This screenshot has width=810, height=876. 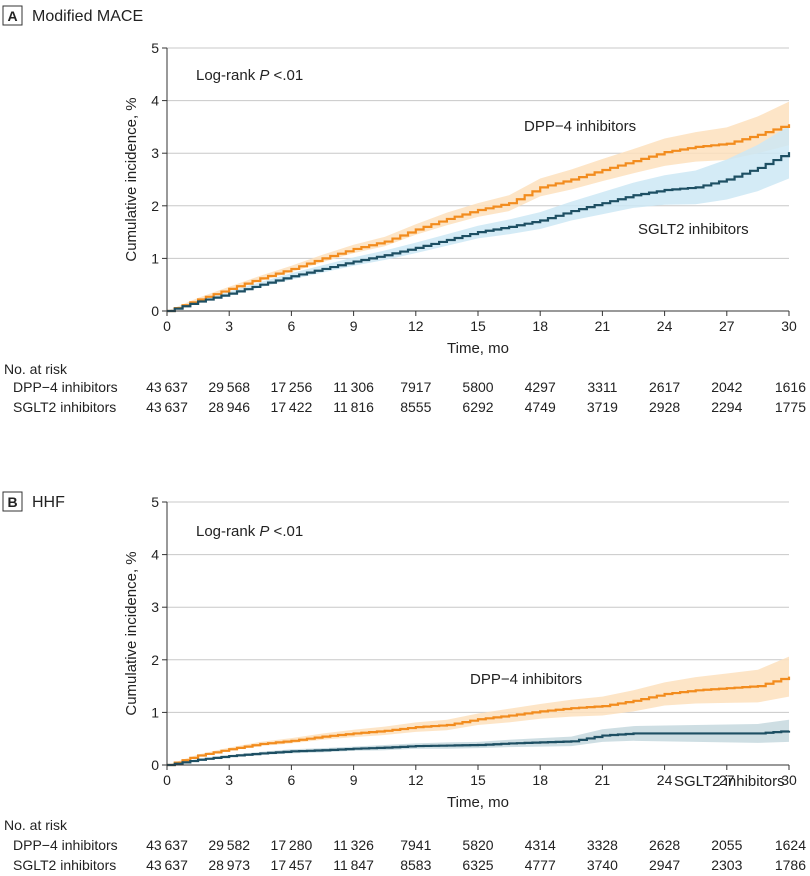 I want to click on at-risk-value: 4314, so click(x=540, y=845).